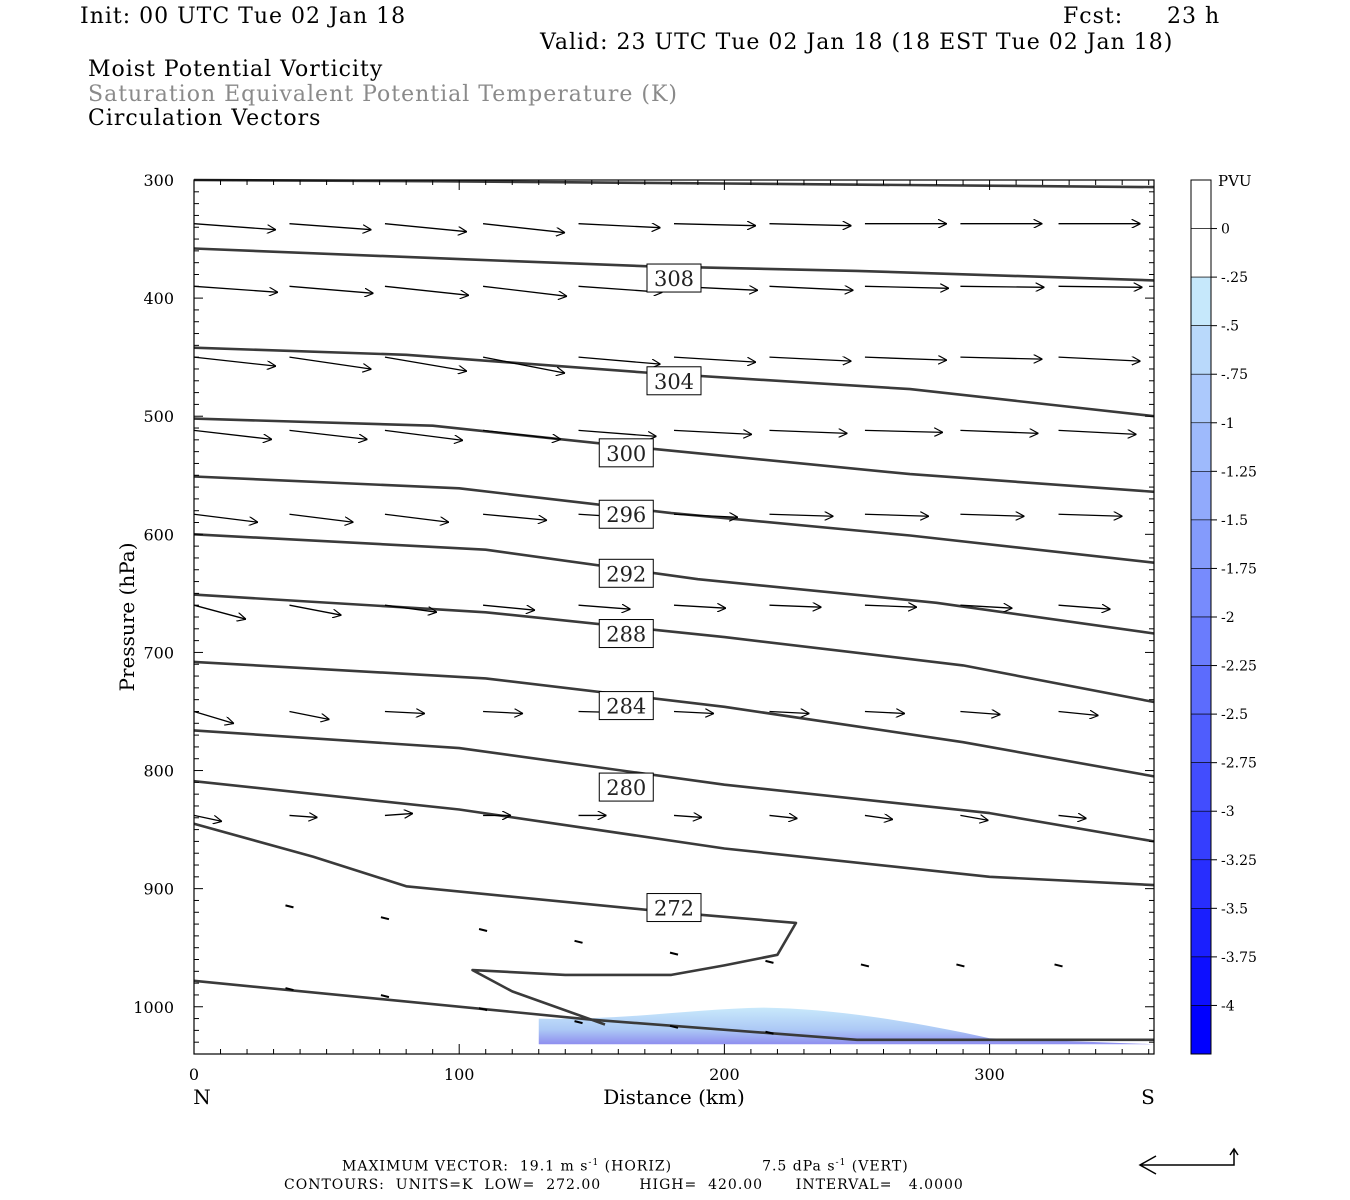  What do you see at coordinates (674, 279) in the screenshot?
I see `contour-label: 308` at bounding box center [674, 279].